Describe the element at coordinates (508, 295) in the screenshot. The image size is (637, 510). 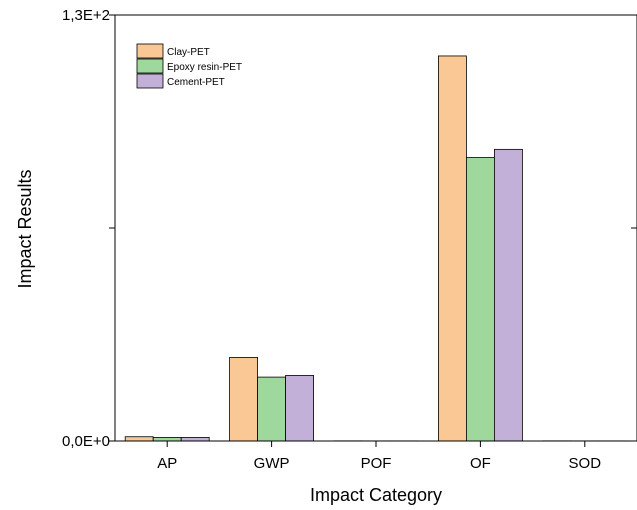
I see `bar-cement-pet-of` at that location.